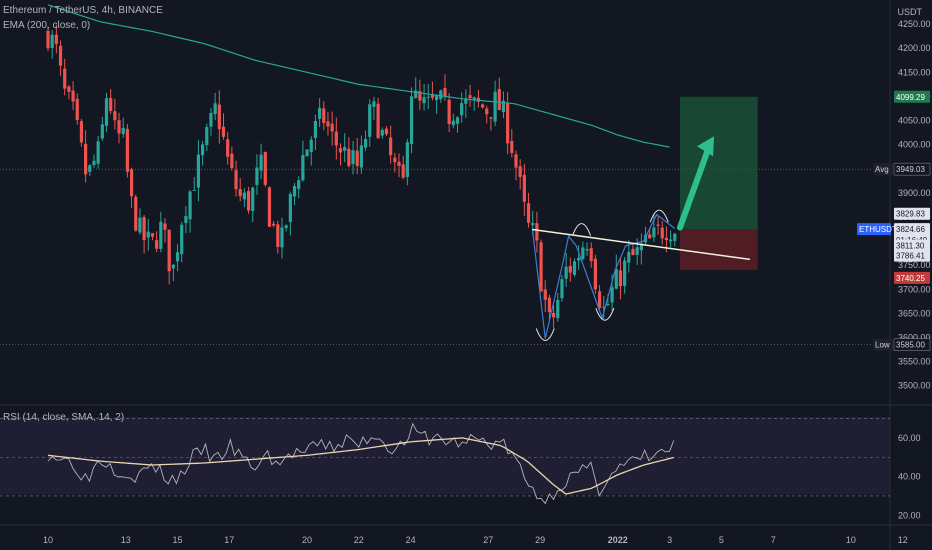 The width and height of the screenshot is (932, 550). What do you see at coordinates (910, 12) in the screenshot?
I see `currency-label: USDT` at bounding box center [910, 12].